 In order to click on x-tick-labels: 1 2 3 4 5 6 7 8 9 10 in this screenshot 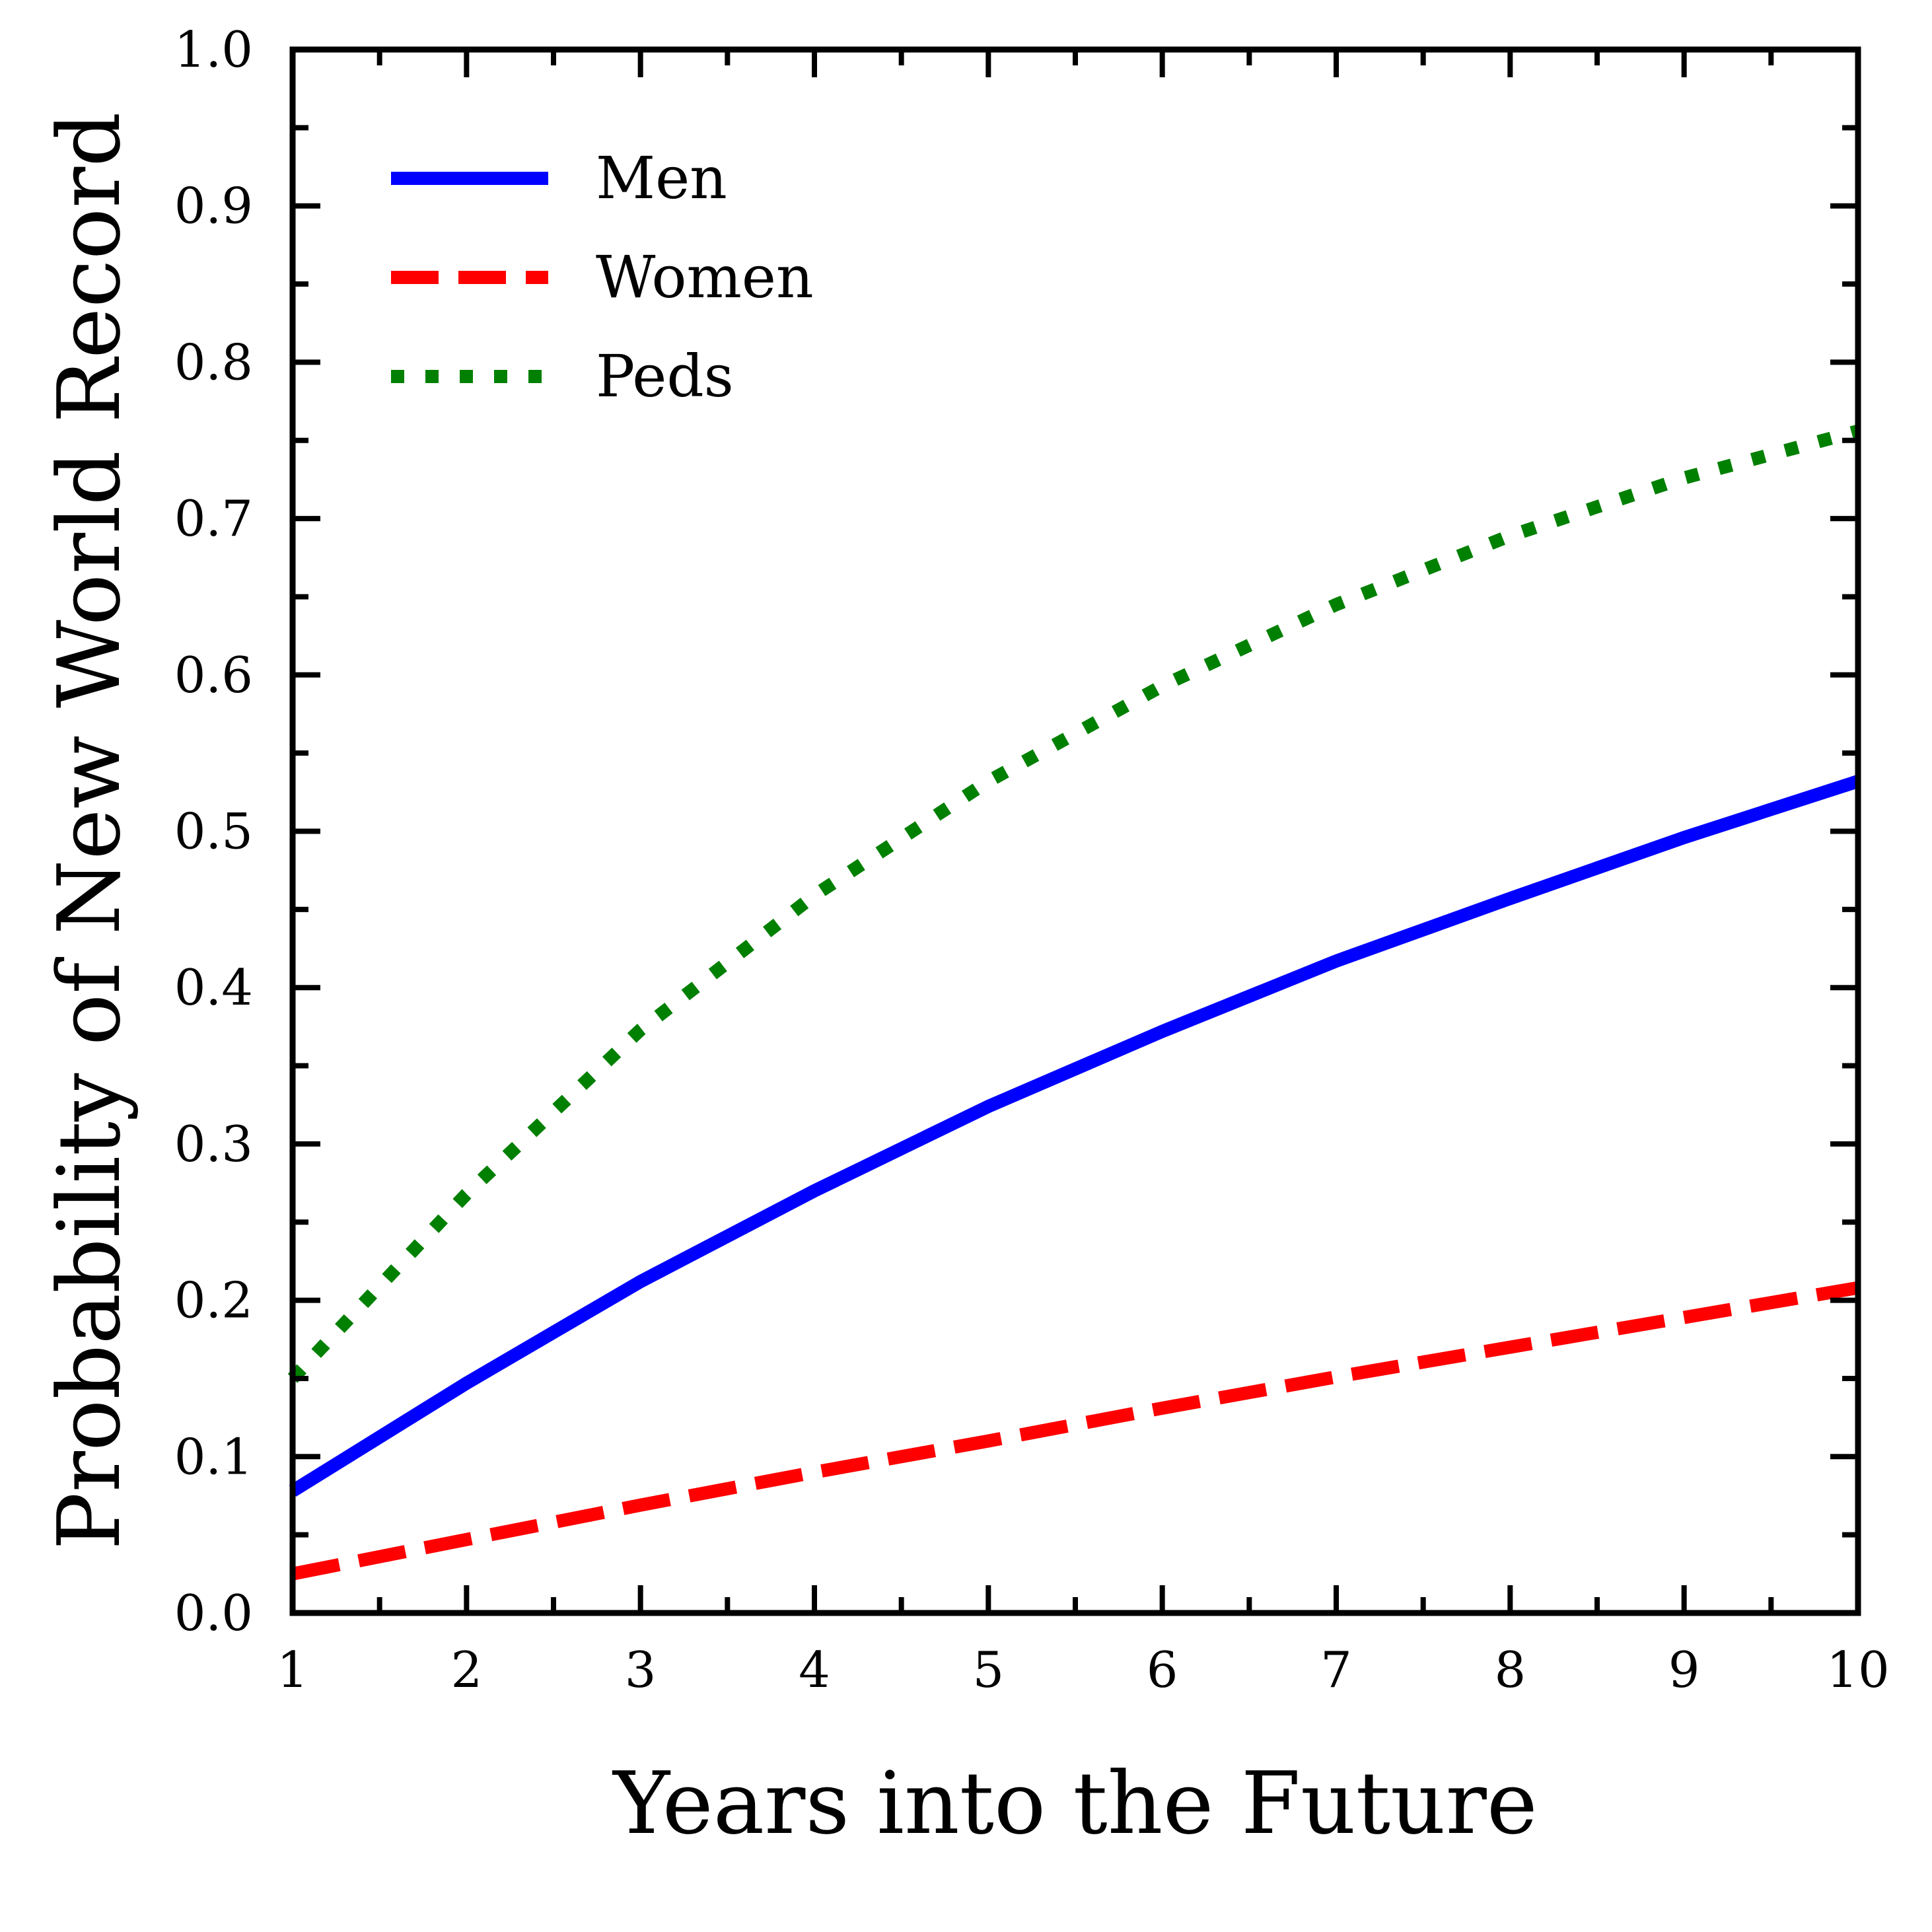, I will do `click(1084, 1670)`.